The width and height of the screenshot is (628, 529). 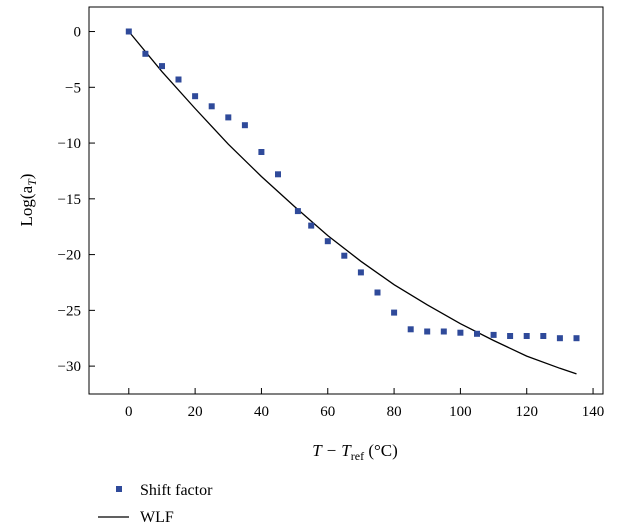 I want to click on x-axis-ticks: 0 20 40 60 80 100 120 140, so click(x=364, y=404).